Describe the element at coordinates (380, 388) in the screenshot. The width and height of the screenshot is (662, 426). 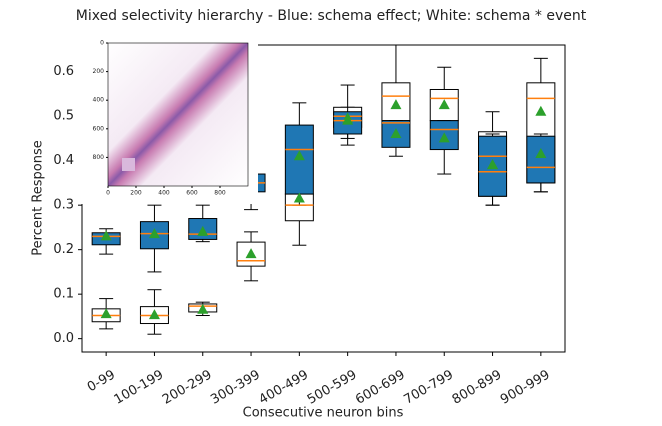
I see `x-tick-label: 600-699` at that location.